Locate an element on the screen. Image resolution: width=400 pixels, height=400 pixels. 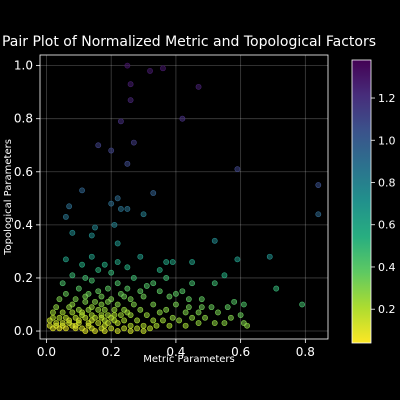
x-tick-label: 0.4 is located at coordinates (175, 352).